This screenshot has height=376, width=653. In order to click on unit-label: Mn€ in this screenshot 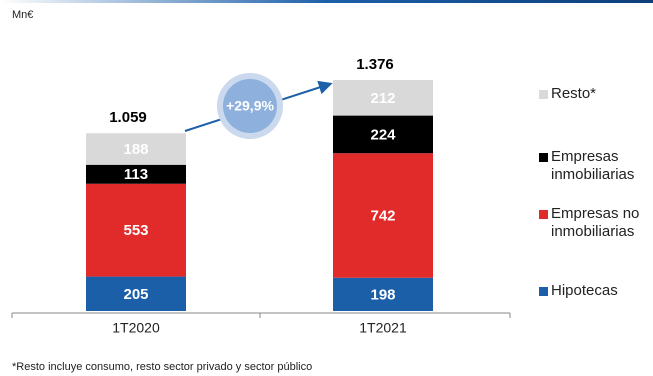, I will do `click(22, 15)`.